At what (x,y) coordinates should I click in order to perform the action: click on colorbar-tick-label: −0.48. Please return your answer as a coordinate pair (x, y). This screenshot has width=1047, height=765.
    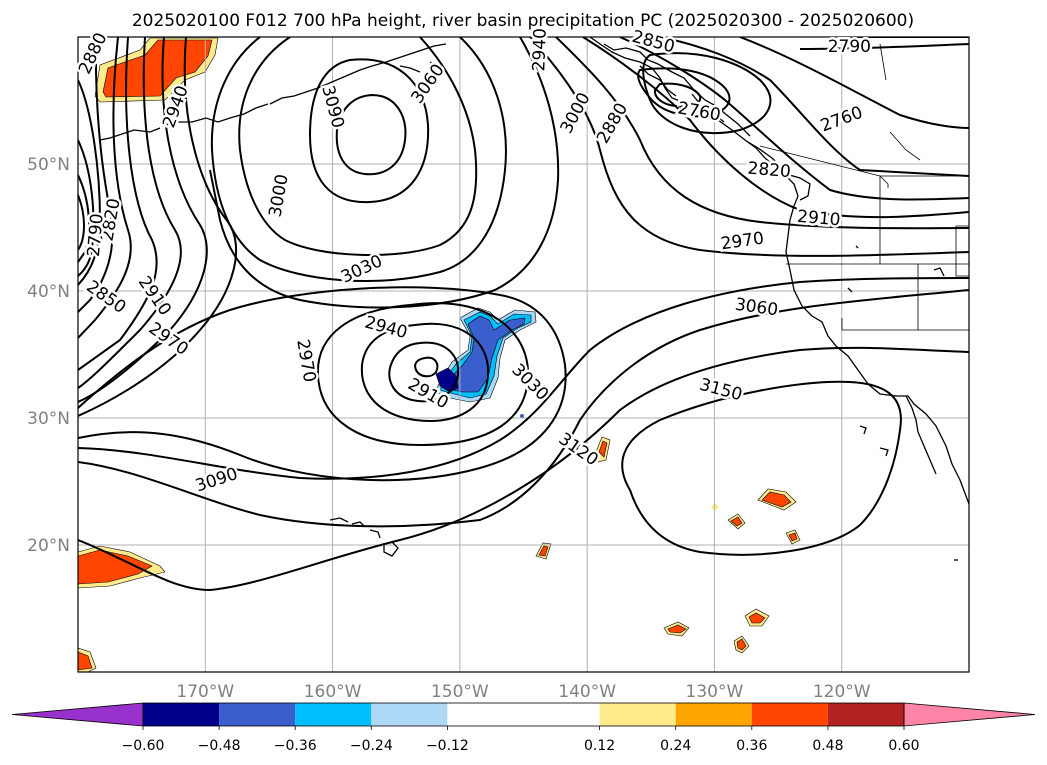
    Looking at the image, I should click on (219, 746).